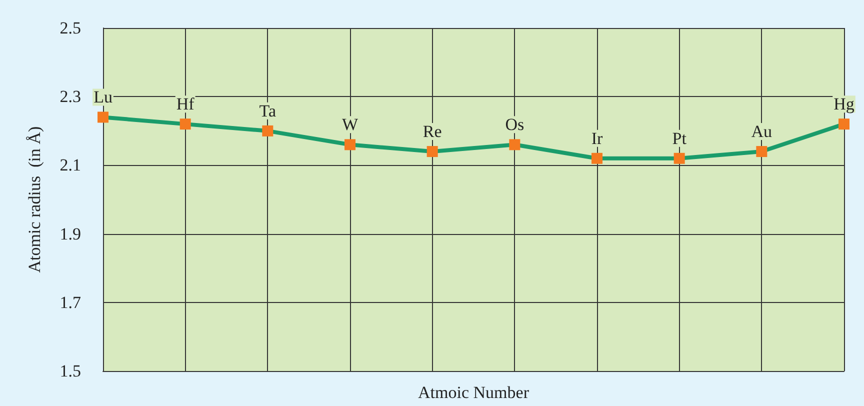  I want to click on data-label: W, so click(350, 124).